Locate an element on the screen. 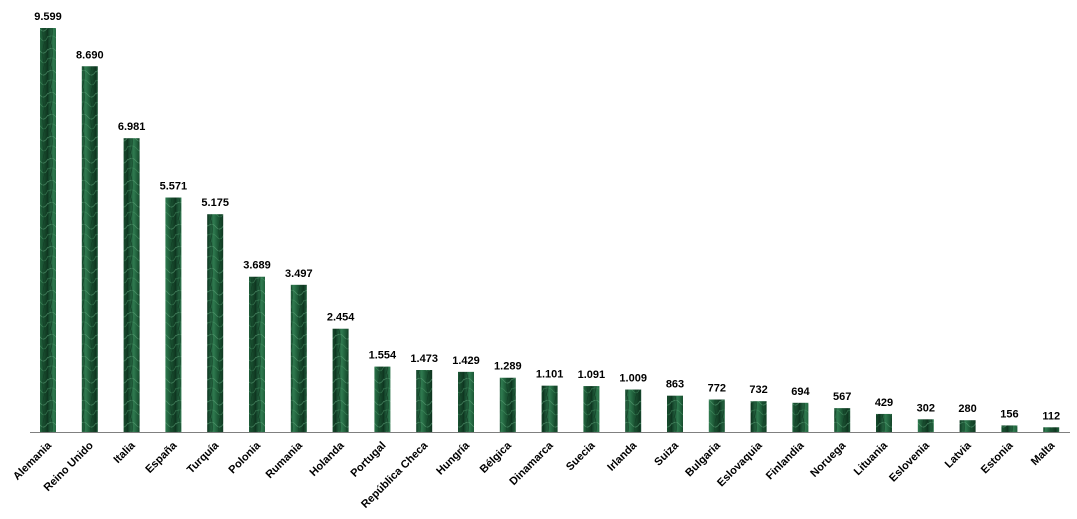  category-label-14: Irlanda is located at coordinates (622, 456).